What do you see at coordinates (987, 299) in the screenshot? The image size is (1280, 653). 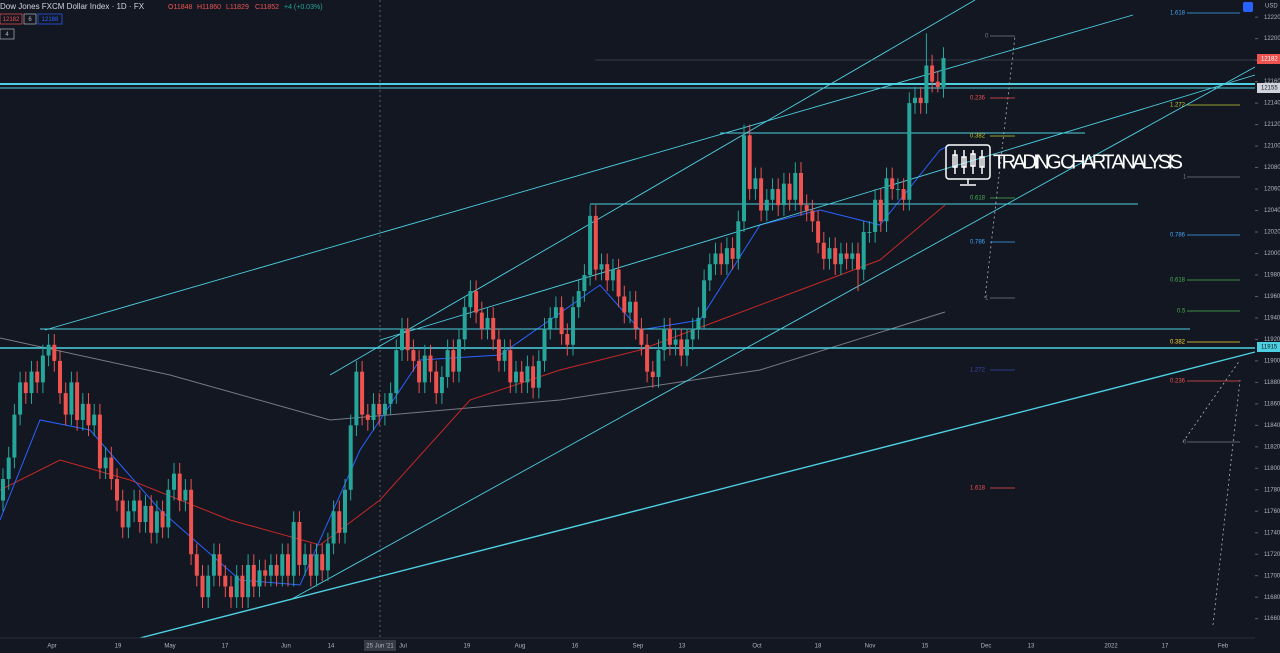 I see `fib-label: 1` at bounding box center [987, 299].